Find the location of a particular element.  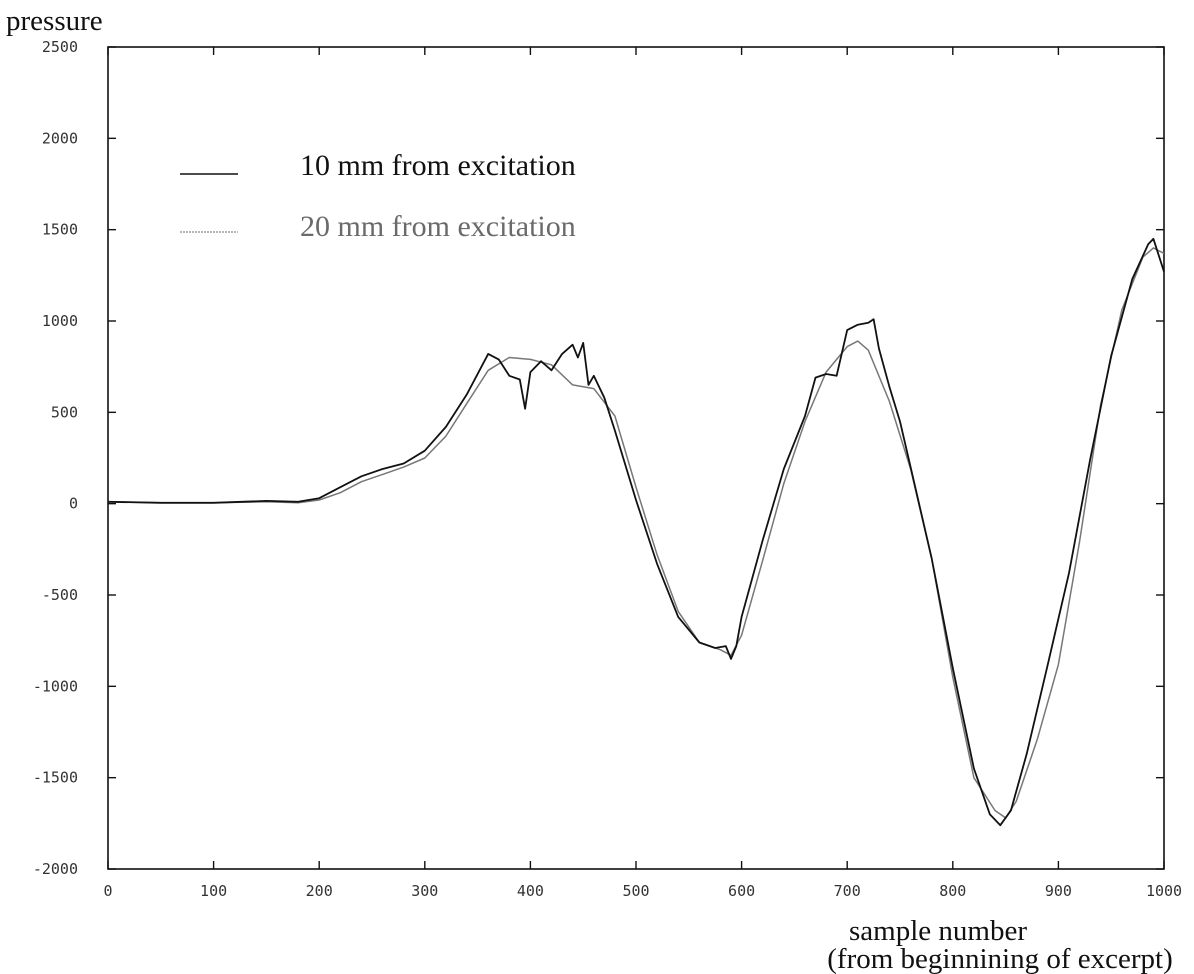

legend-label-20mm: 20 mm from excitation is located at coordinates (438, 226).